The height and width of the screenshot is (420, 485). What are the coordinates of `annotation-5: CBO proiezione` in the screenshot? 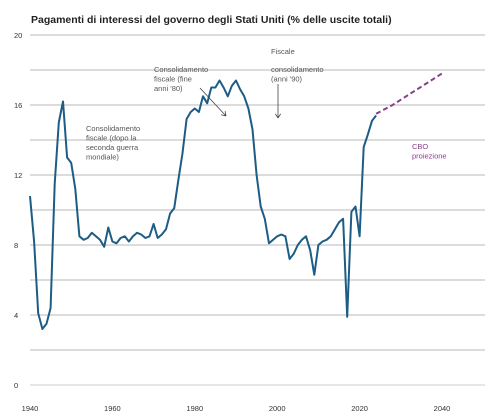 It's located at (429, 151).